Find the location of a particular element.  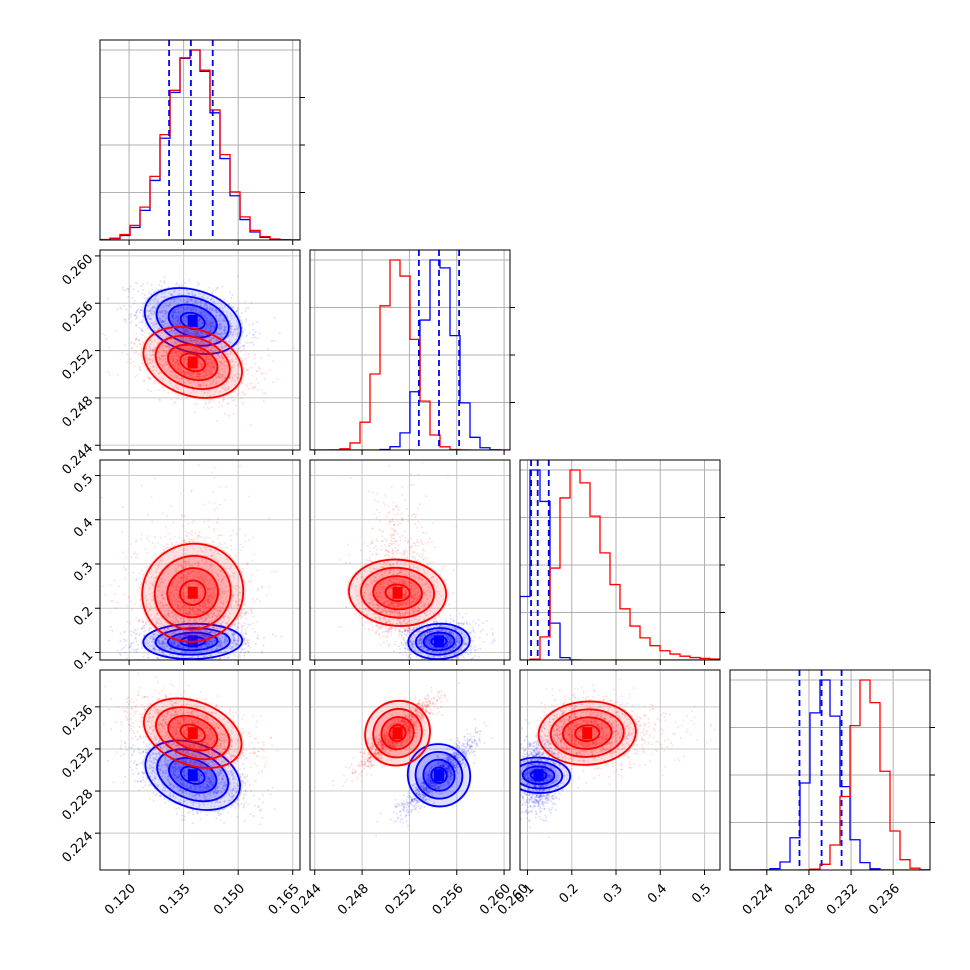

peak-blue is located at coordinates (192, 321).